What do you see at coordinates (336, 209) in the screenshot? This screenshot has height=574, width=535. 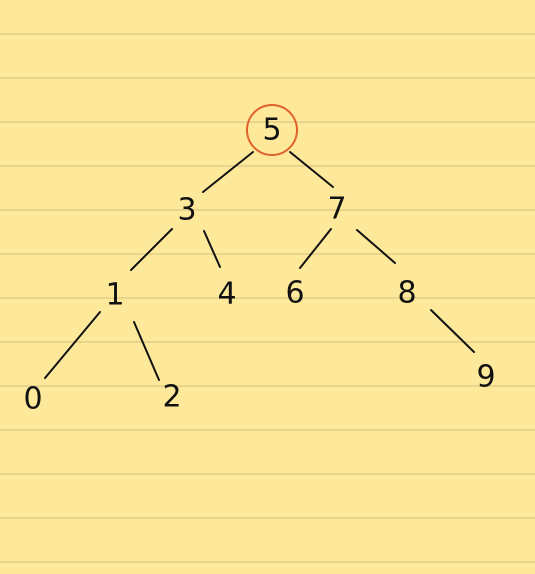 I see `node-7: 7` at bounding box center [336, 209].